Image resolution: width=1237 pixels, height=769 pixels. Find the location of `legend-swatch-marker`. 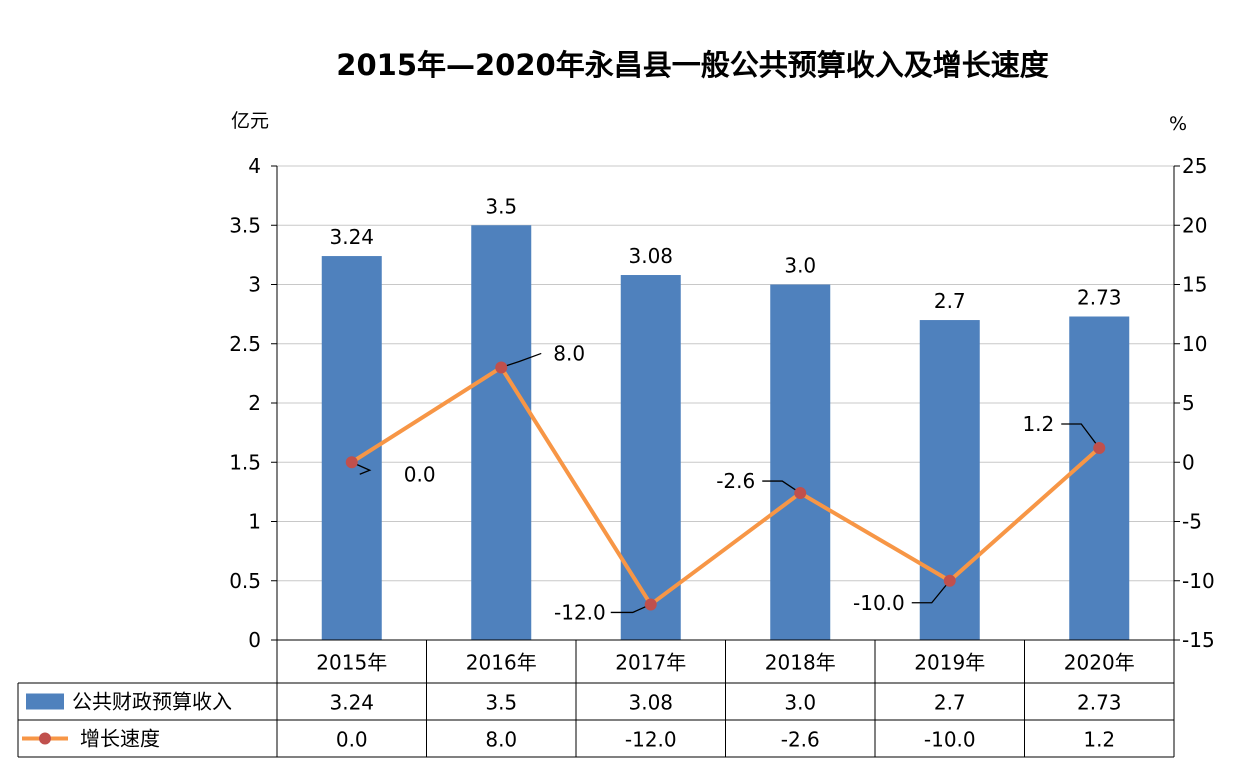

legend-swatch-marker is located at coordinates (45, 738).